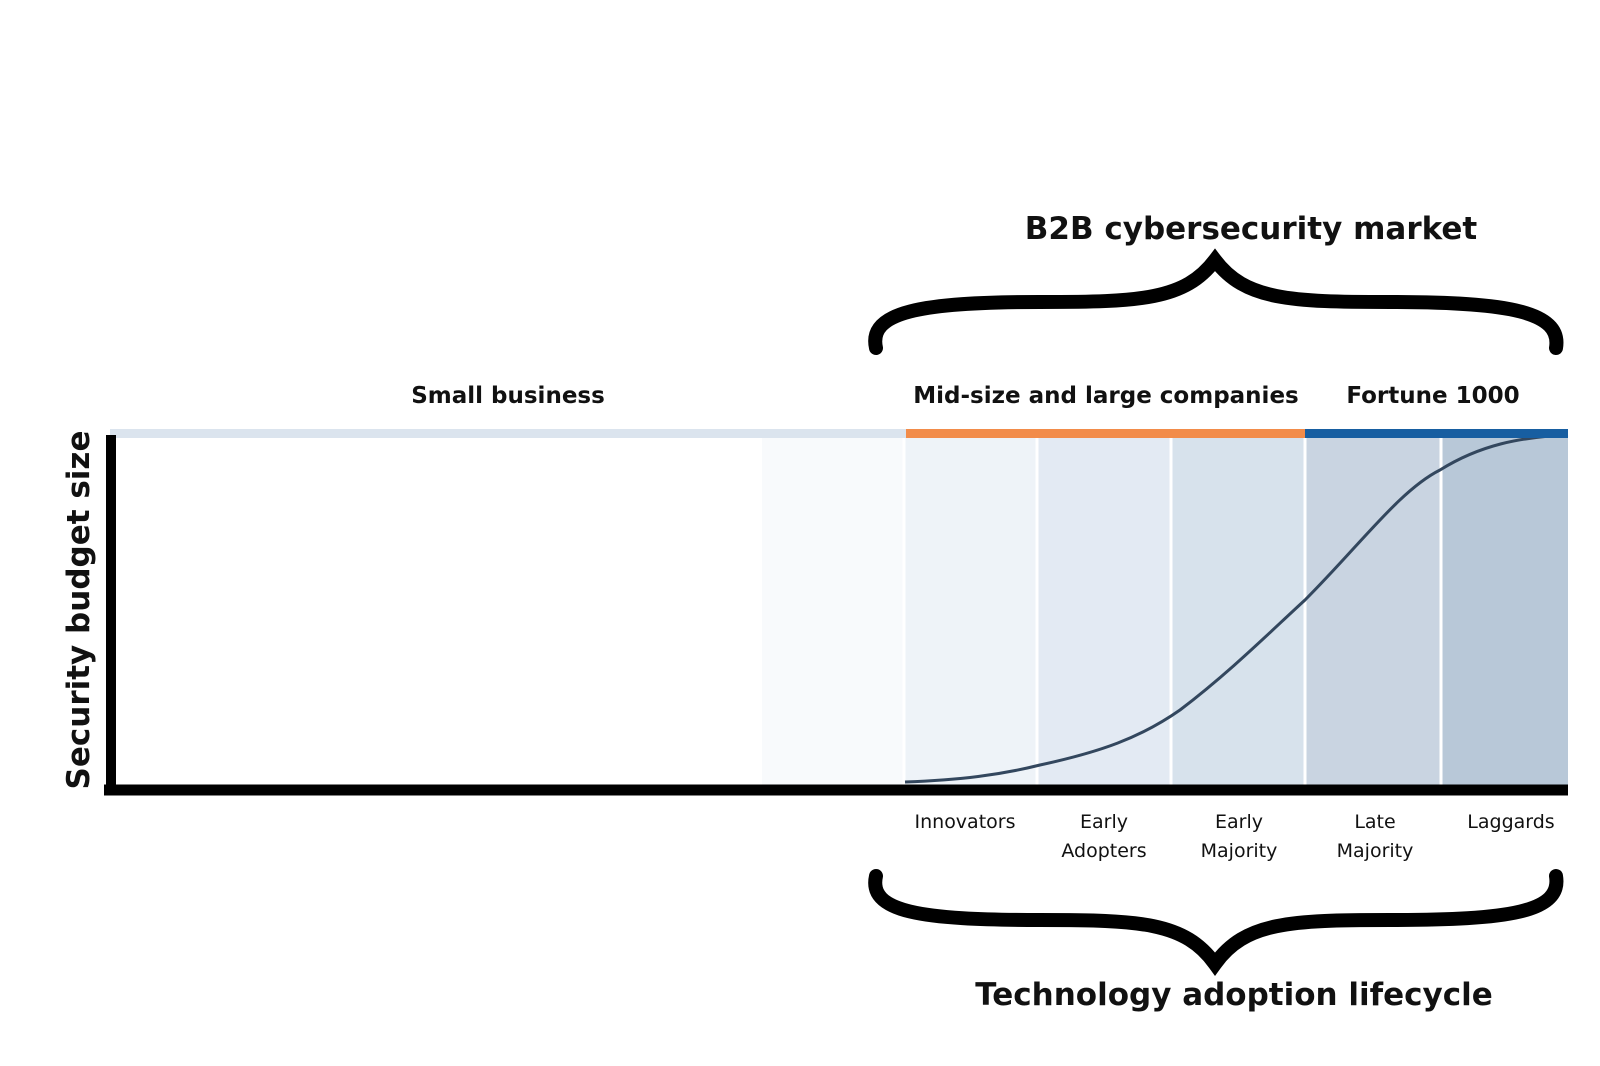 Image resolution: width=1600 pixels, height=1066 pixels. I want to click on segment-label: Small business, so click(508, 396).